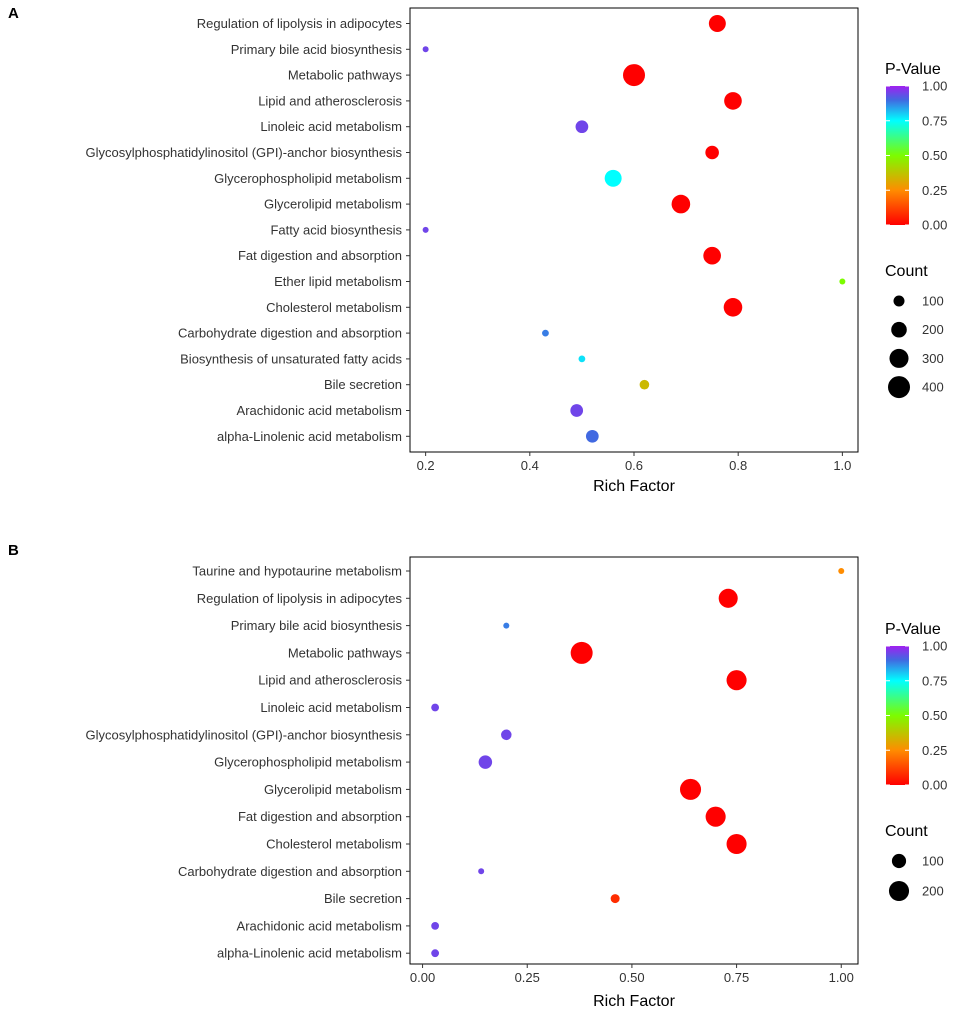 This screenshot has width=957, height=1013. What do you see at coordinates (933, 891) in the screenshot?
I see `size-key-label-b: 200` at bounding box center [933, 891].